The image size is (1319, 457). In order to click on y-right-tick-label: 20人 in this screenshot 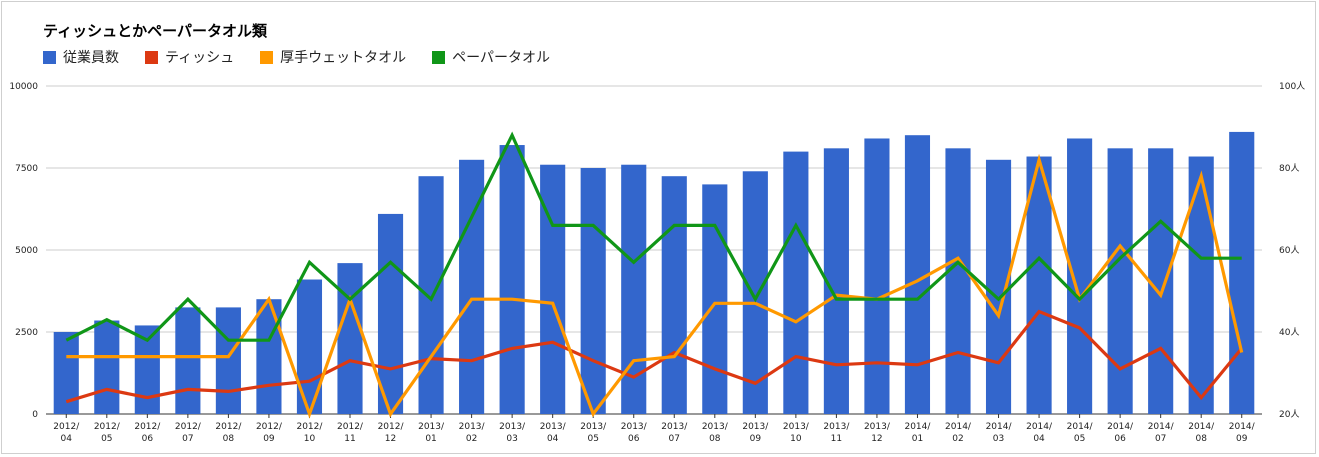, I will do `click(1289, 414)`.